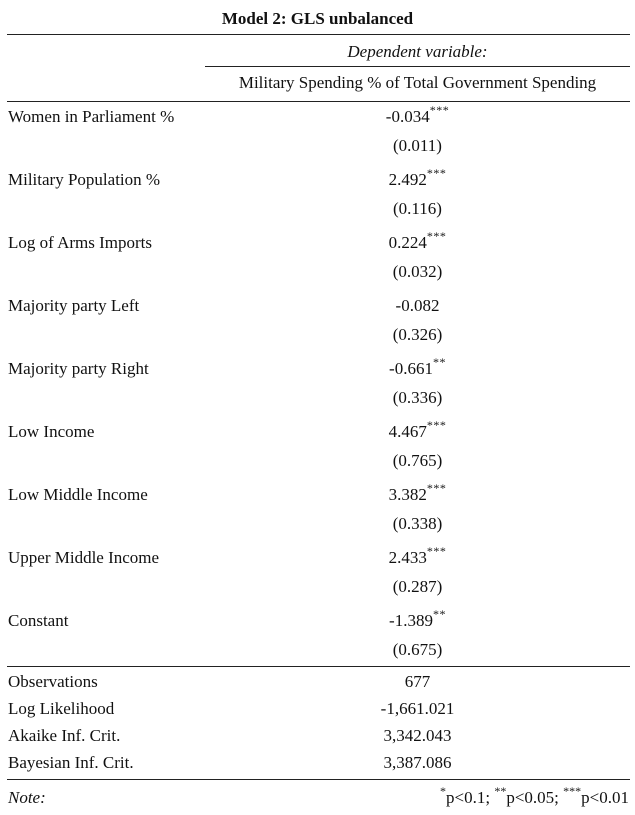 This screenshot has height=815, width=635. I want to click on note-star-2: **, so click(500, 791).